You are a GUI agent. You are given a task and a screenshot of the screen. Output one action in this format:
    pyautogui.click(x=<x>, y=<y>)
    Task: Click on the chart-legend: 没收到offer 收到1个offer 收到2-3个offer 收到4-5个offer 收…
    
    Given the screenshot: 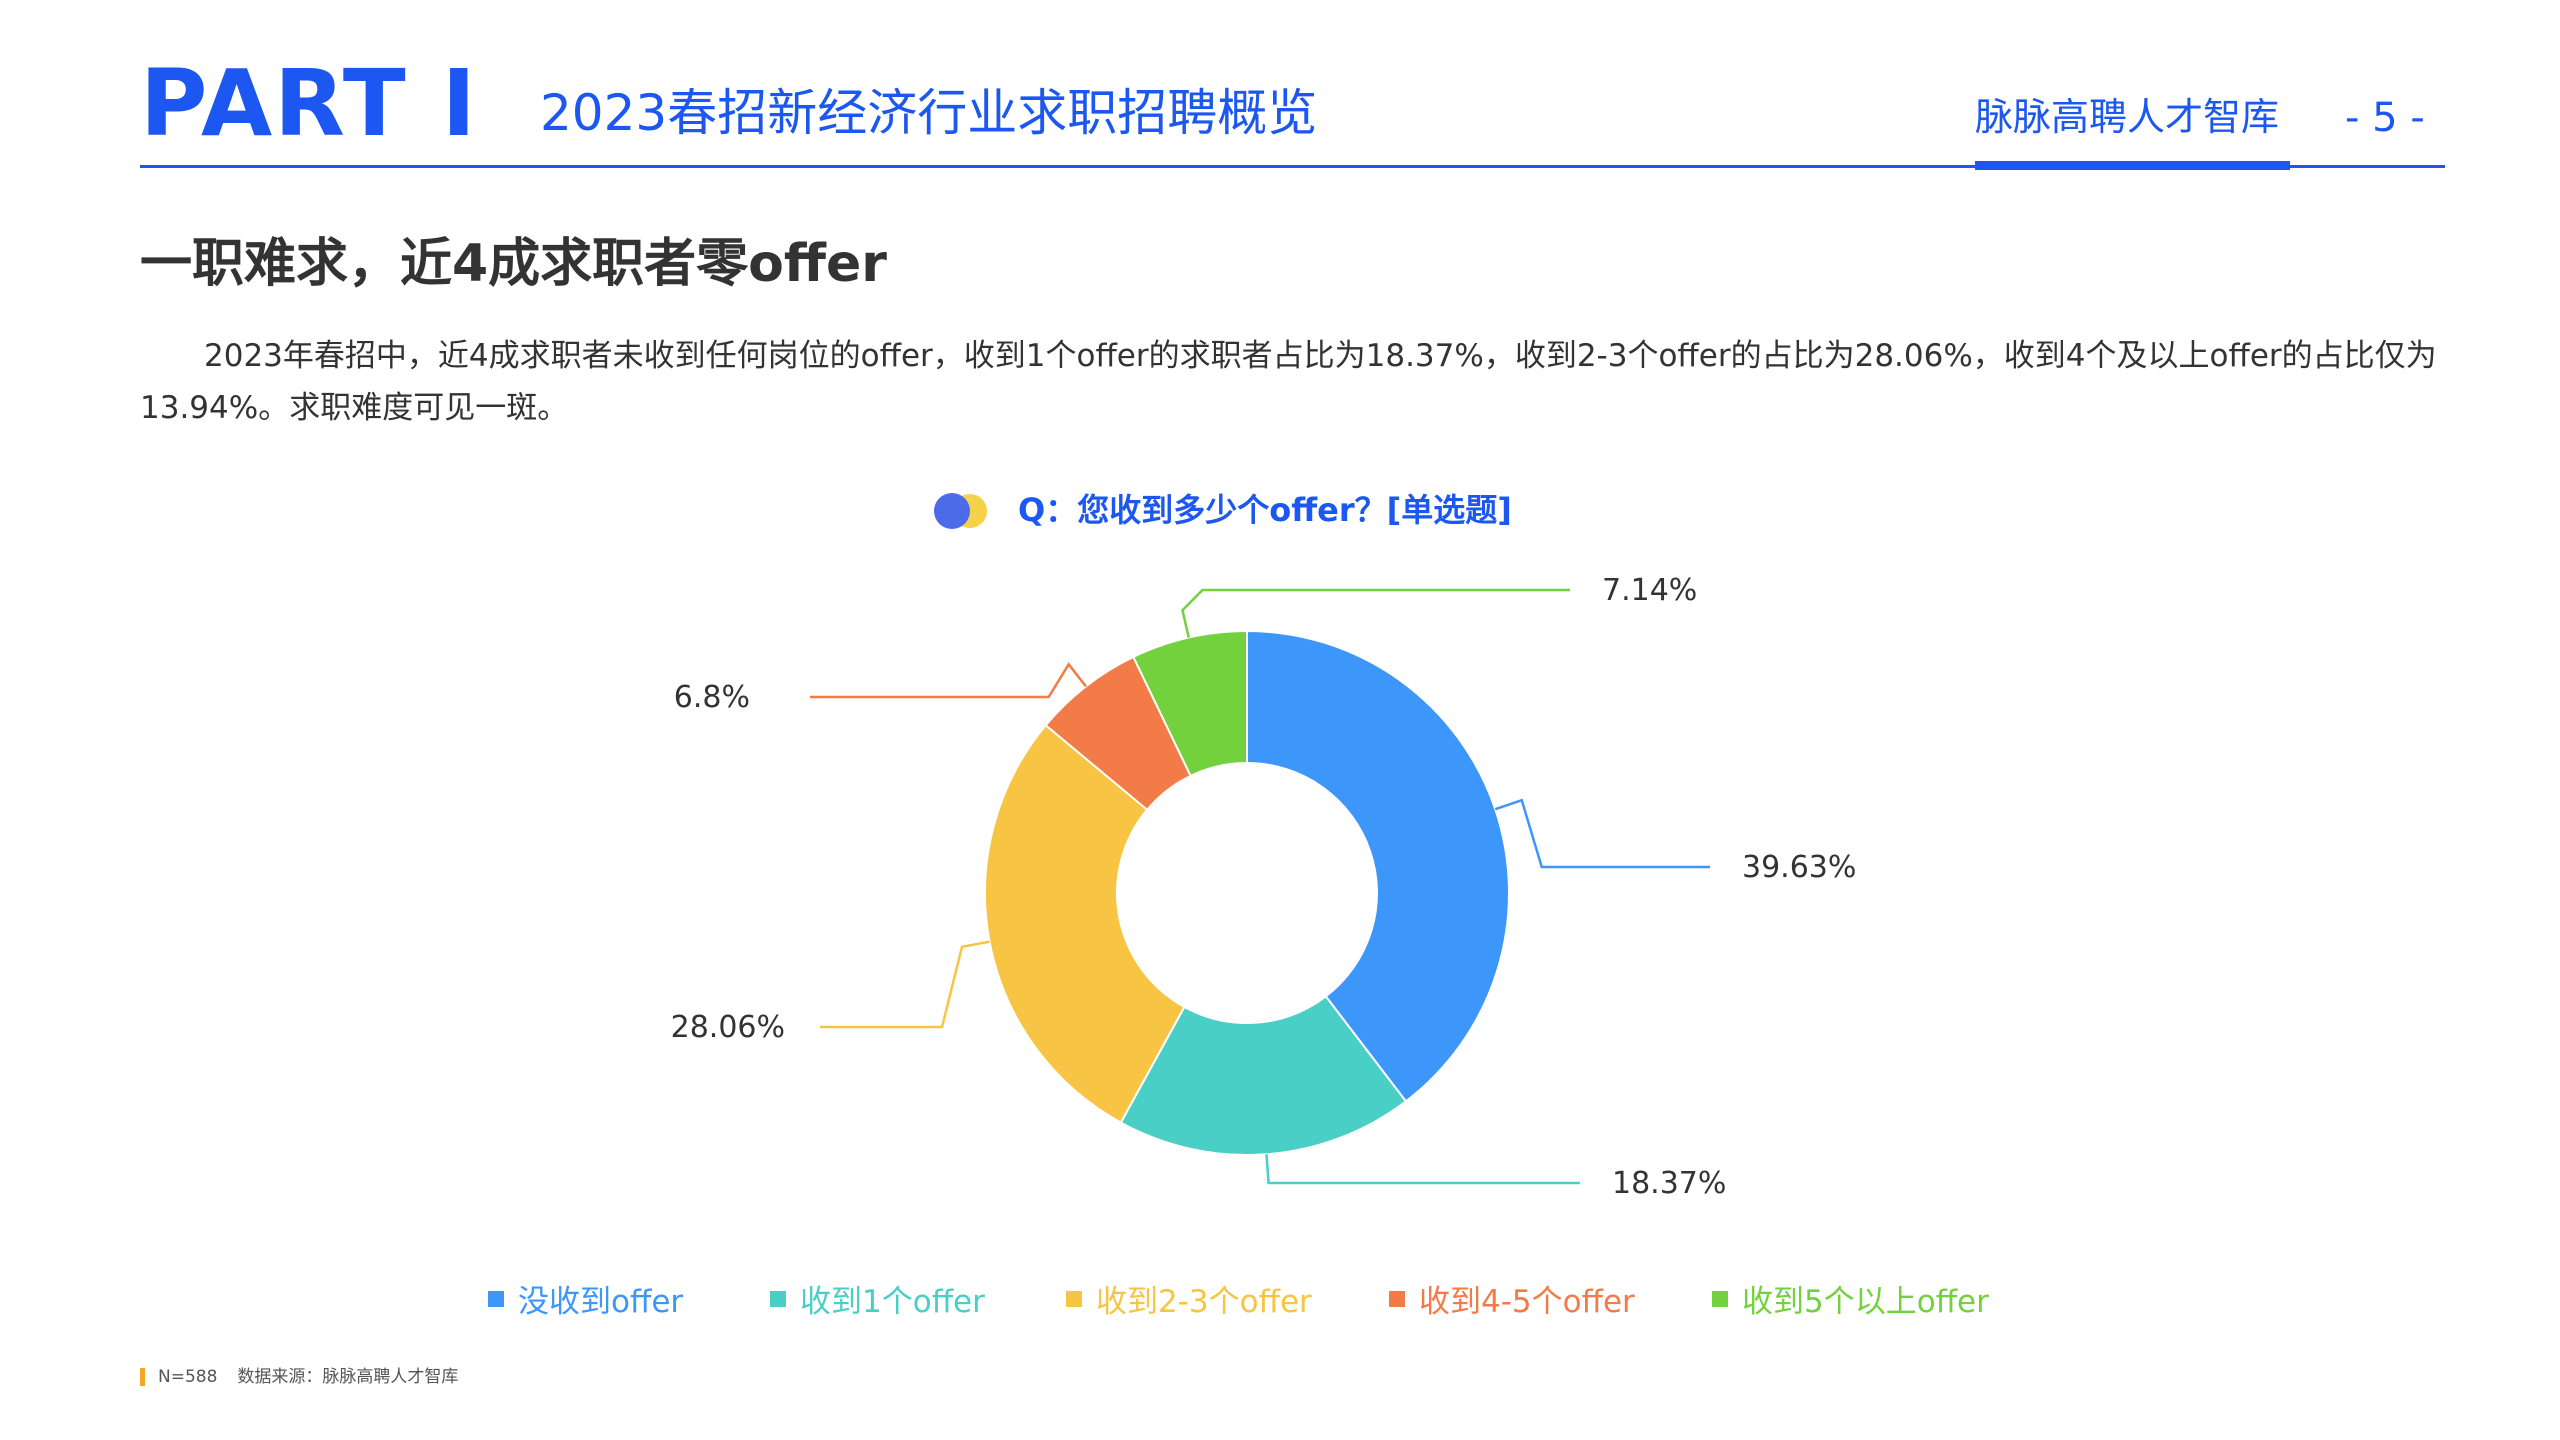 What is the action you would take?
    pyautogui.click(x=1280, y=1301)
    